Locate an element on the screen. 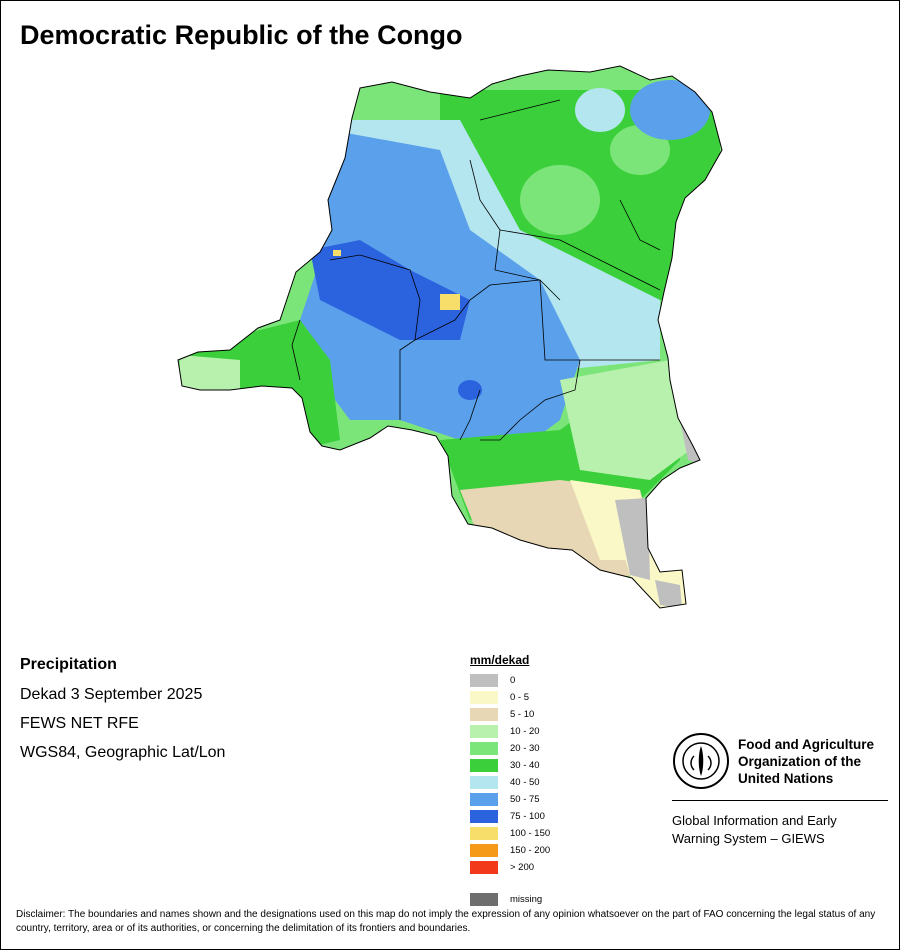  legend-item: 0 is located at coordinates (510, 680).